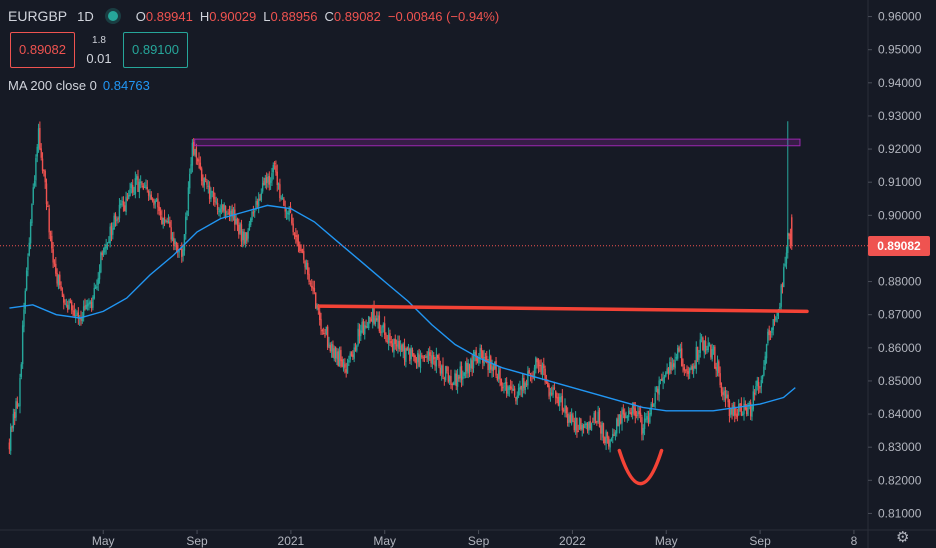 The image size is (936, 548). Describe the element at coordinates (475, 539) in the screenshot. I see `time-axis: May Sep 2021 May Sep 2022 May Sep 8` at that location.